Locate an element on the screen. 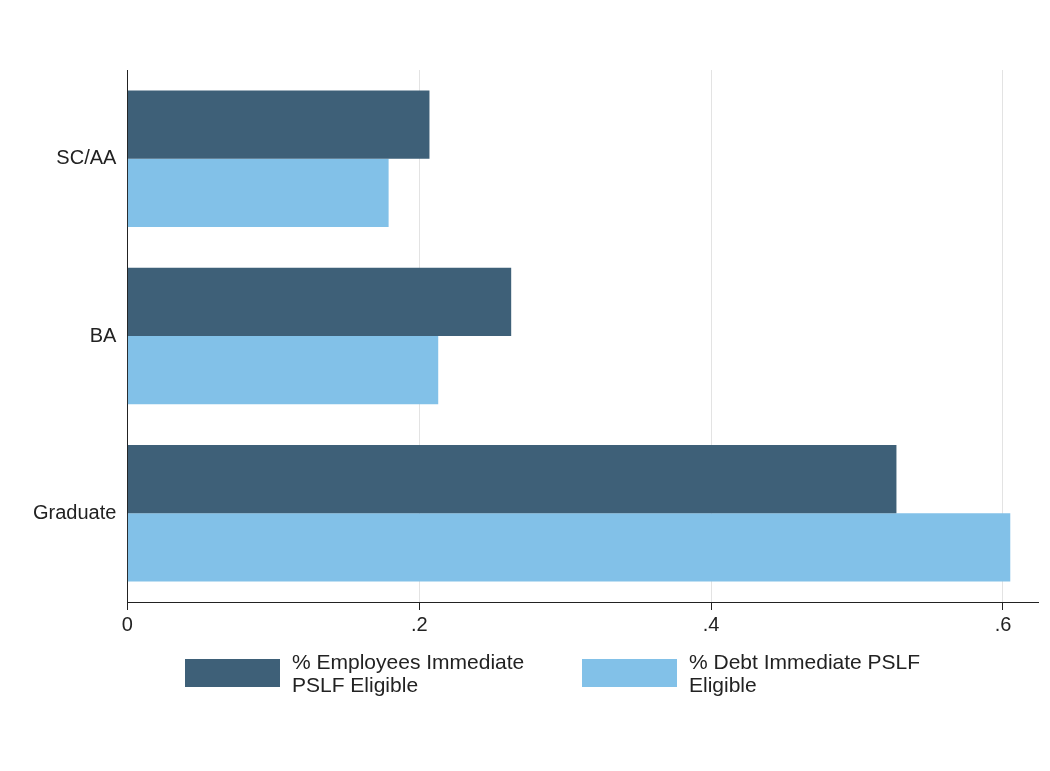 The width and height of the screenshot is (1050, 771). x-tick-label: .2 is located at coordinates (419, 623).